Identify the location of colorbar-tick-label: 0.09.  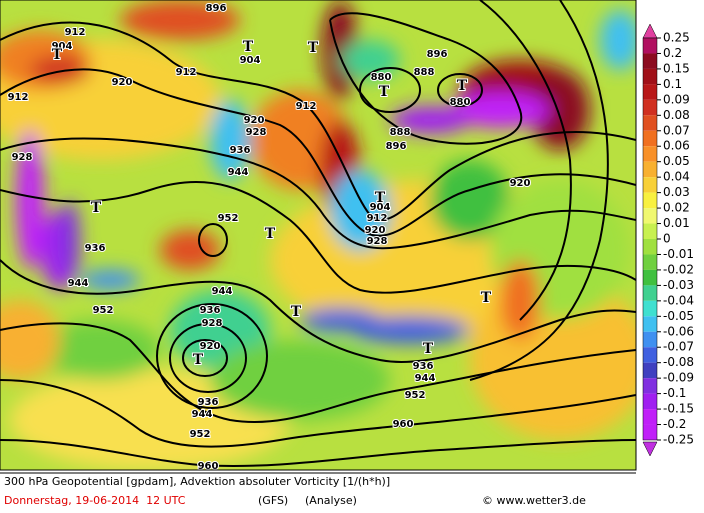
(676, 99).